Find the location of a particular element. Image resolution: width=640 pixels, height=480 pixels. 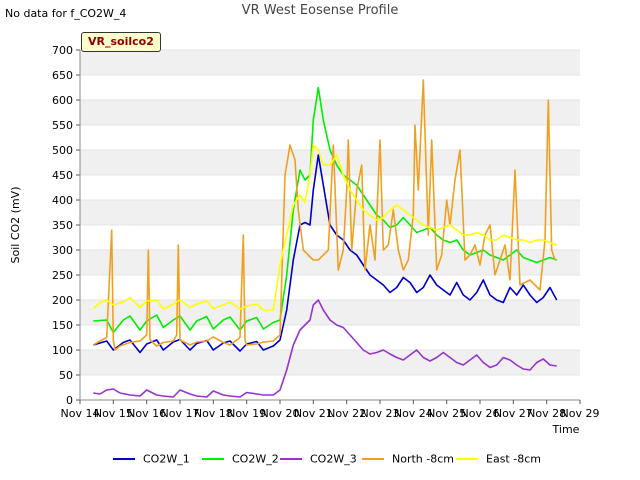

y-tick-label: 250 is located at coordinates (62, 275).